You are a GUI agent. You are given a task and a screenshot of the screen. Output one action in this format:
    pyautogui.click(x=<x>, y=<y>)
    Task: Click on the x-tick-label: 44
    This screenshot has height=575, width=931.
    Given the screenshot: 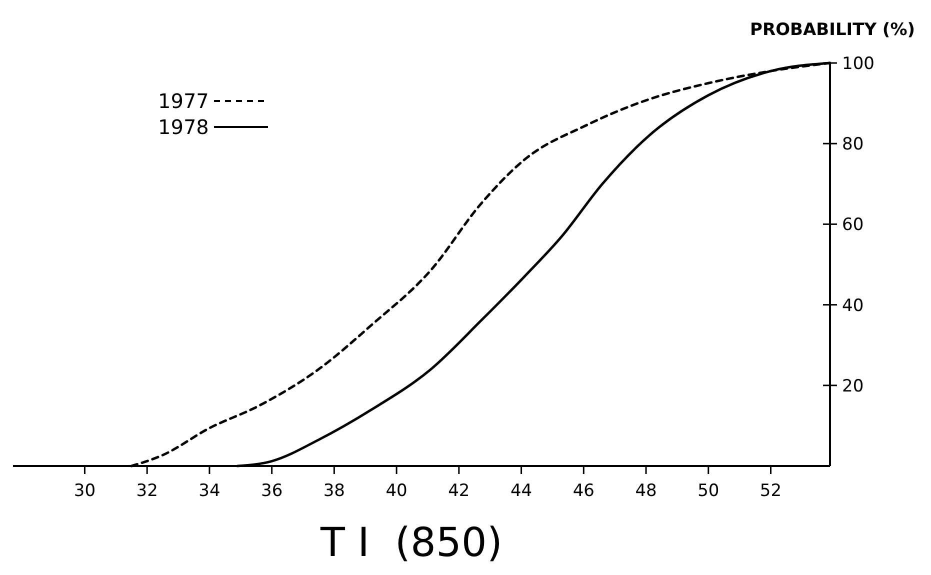 What is the action you would take?
    pyautogui.click(x=521, y=491)
    